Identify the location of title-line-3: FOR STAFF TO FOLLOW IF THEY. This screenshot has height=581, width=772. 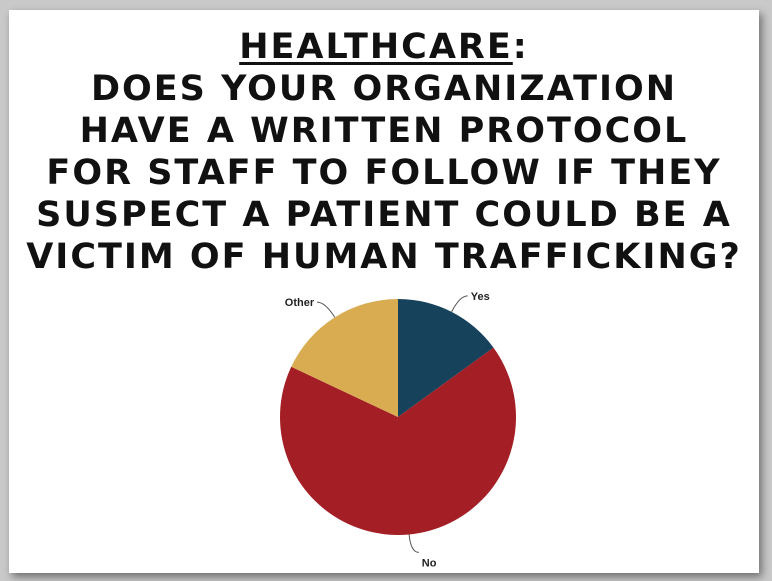
(384, 173).